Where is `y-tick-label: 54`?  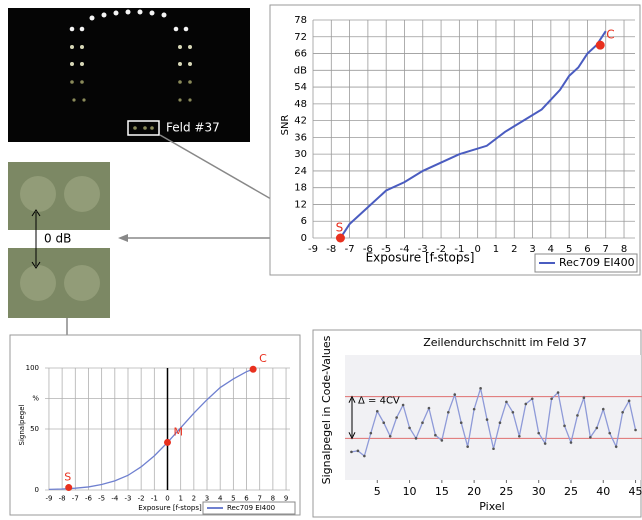
y-tick-label: 54 is located at coordinates (300, 87).